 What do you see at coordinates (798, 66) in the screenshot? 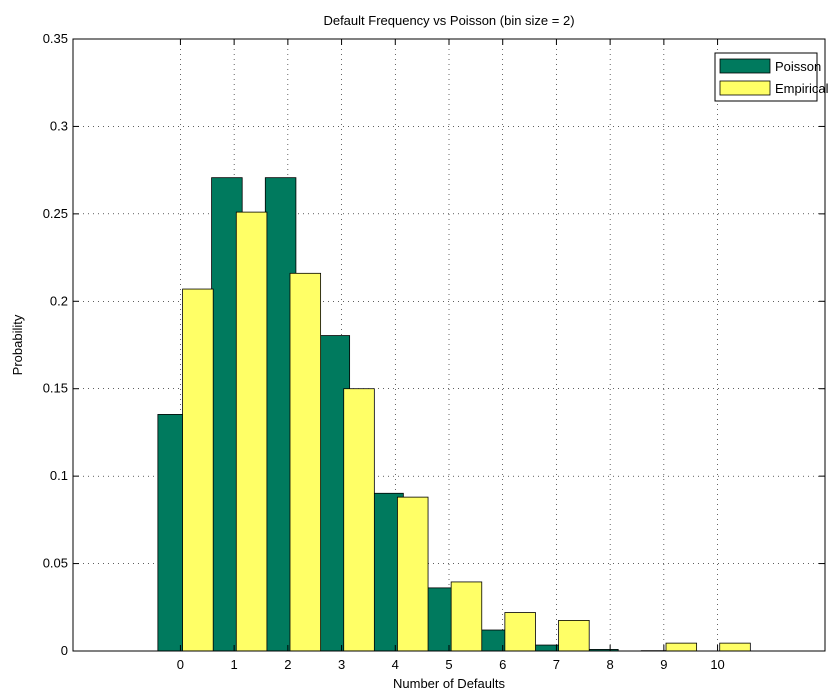
I see `legend-label-poisson: Poisson` at bounding box center [798, 66].